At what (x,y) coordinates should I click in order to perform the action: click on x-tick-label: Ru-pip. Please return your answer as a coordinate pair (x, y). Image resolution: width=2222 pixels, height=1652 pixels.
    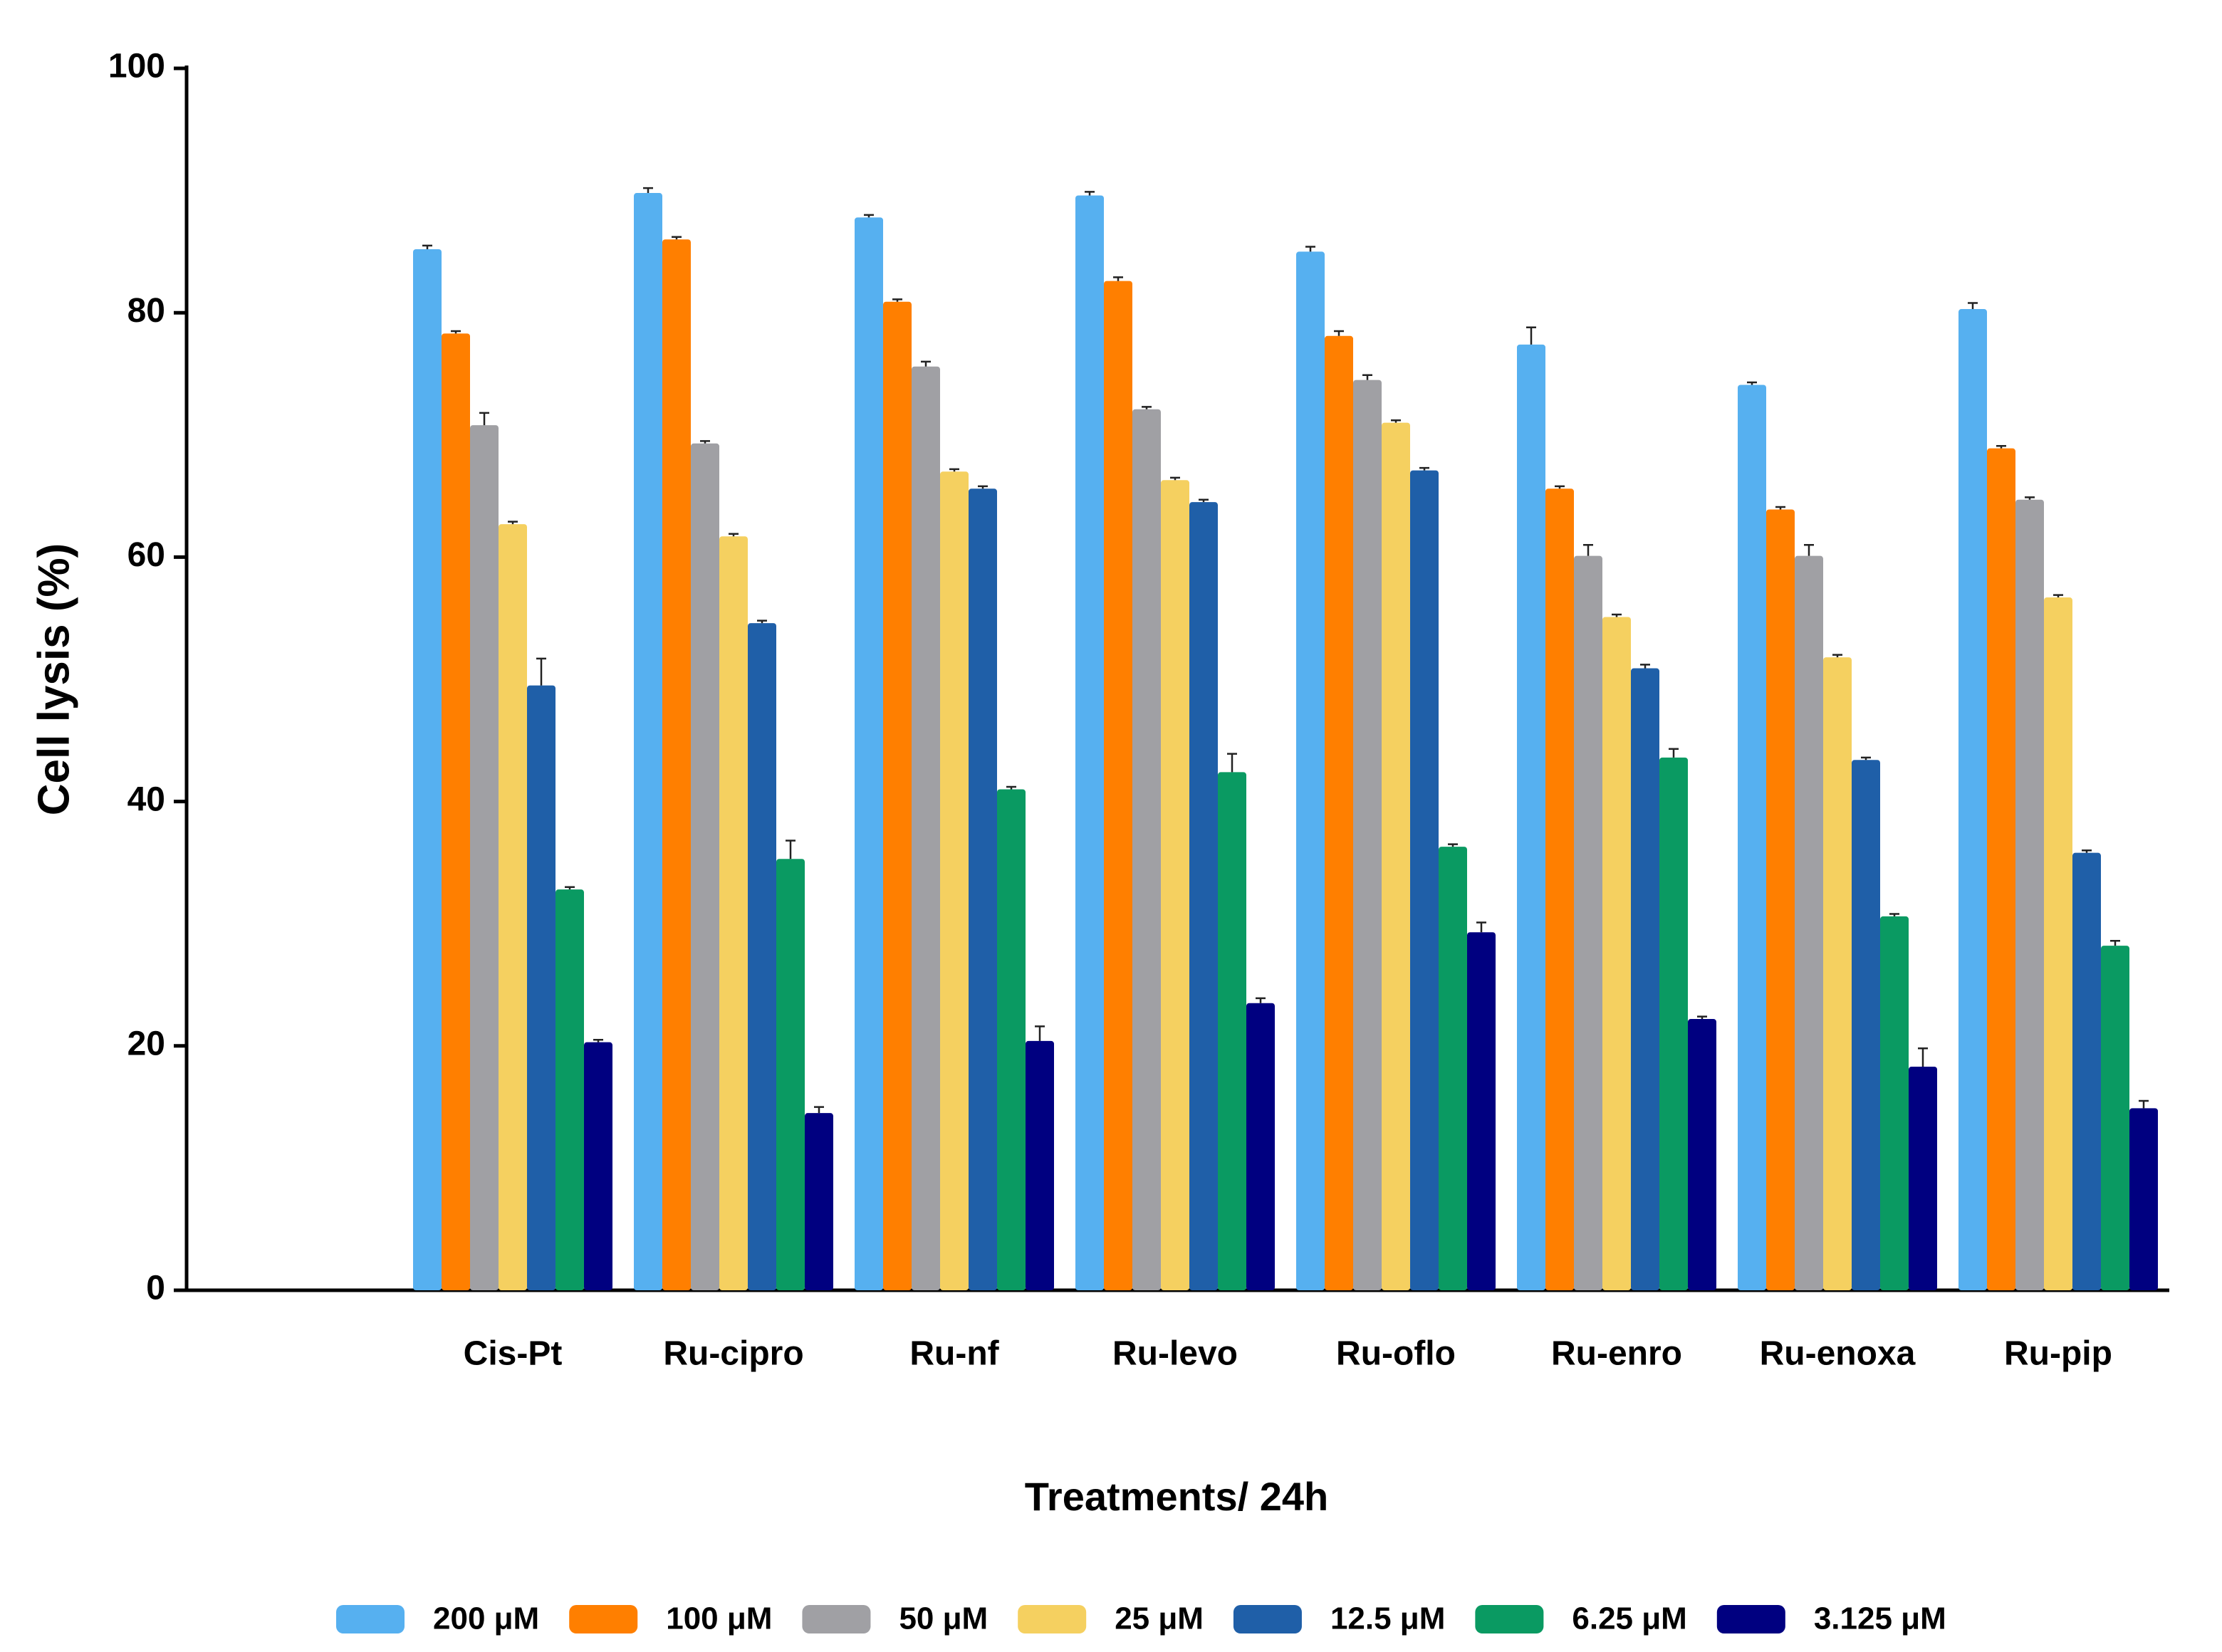
    Looking at the image, I should click on (2058, 1354).